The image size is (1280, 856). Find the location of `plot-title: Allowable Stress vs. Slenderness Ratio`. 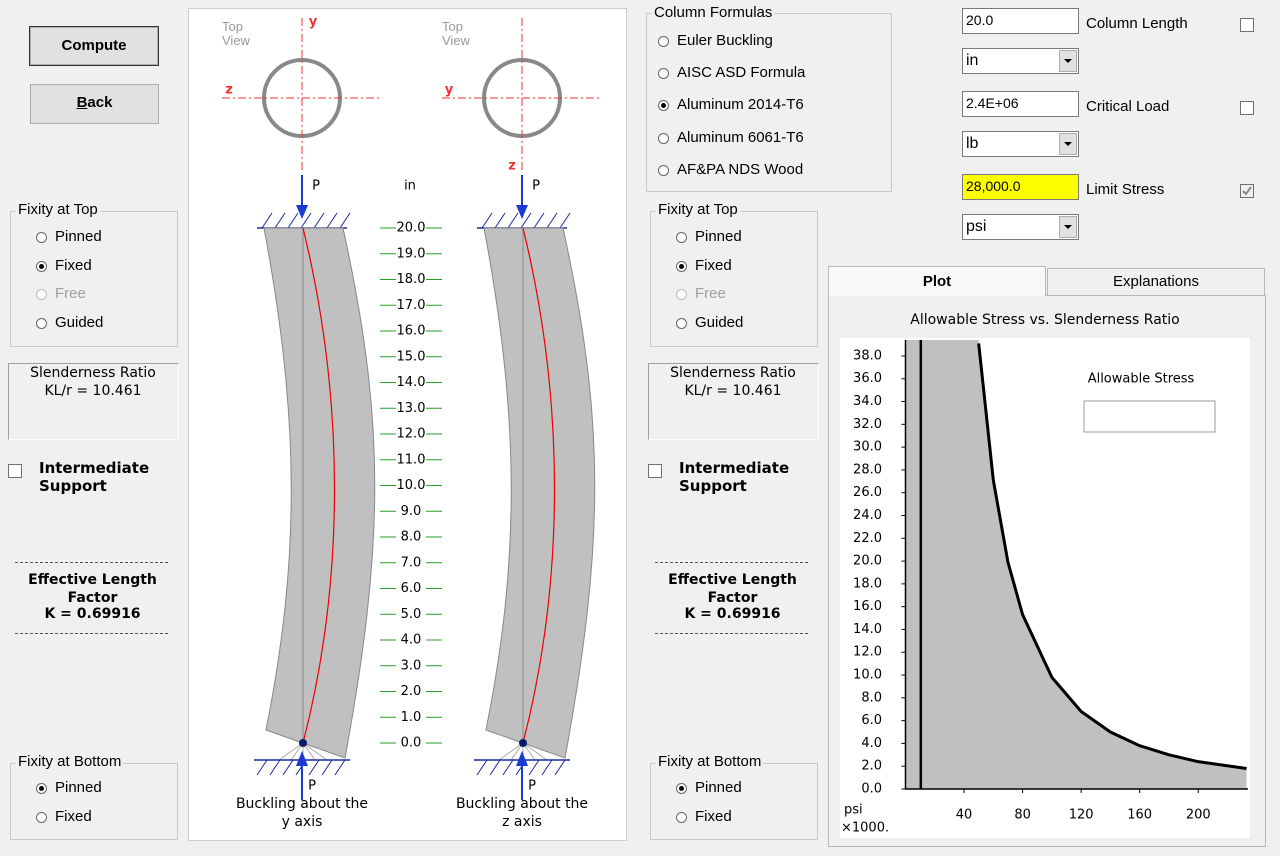

plot-title: Allowable Stress vs. Slenderness Ratio is located at coordinates (1045, 320).